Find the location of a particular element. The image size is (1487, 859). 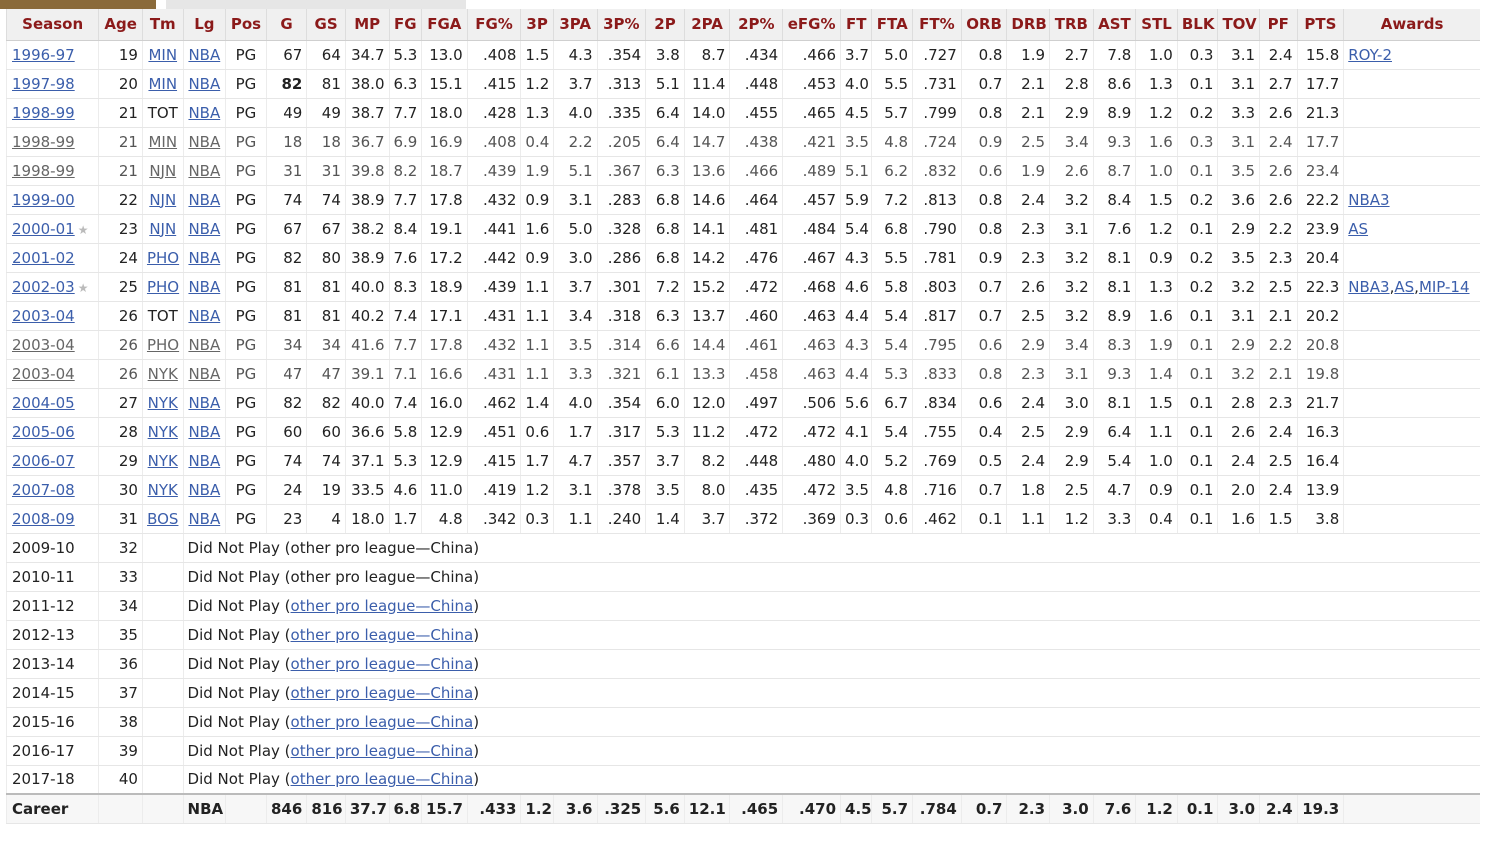

column-header-tov: TOV is located at coordinates (1238, 25).